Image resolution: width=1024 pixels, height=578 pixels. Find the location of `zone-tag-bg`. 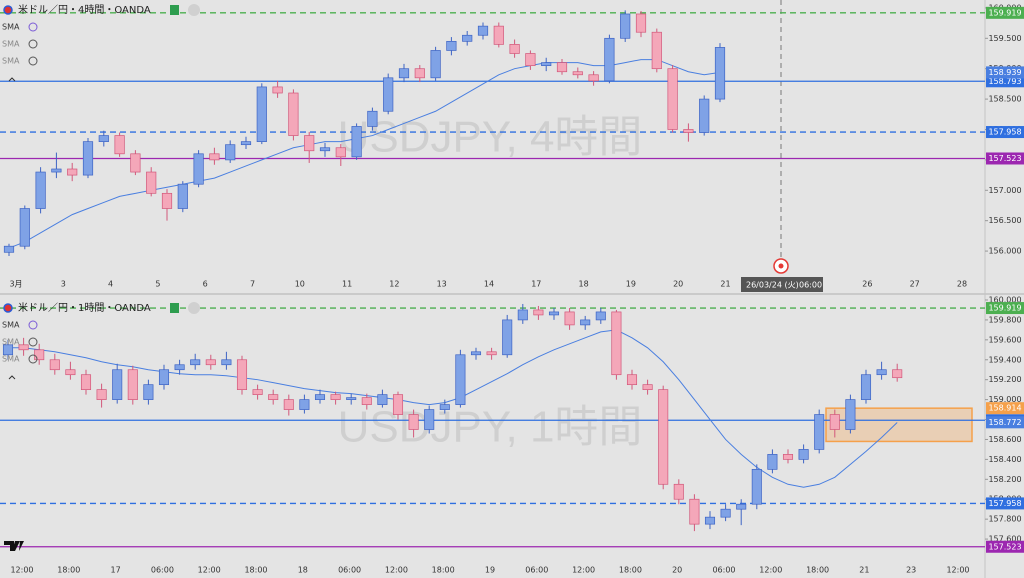

zone-tag-bg is located at coordinates (1005, 408).